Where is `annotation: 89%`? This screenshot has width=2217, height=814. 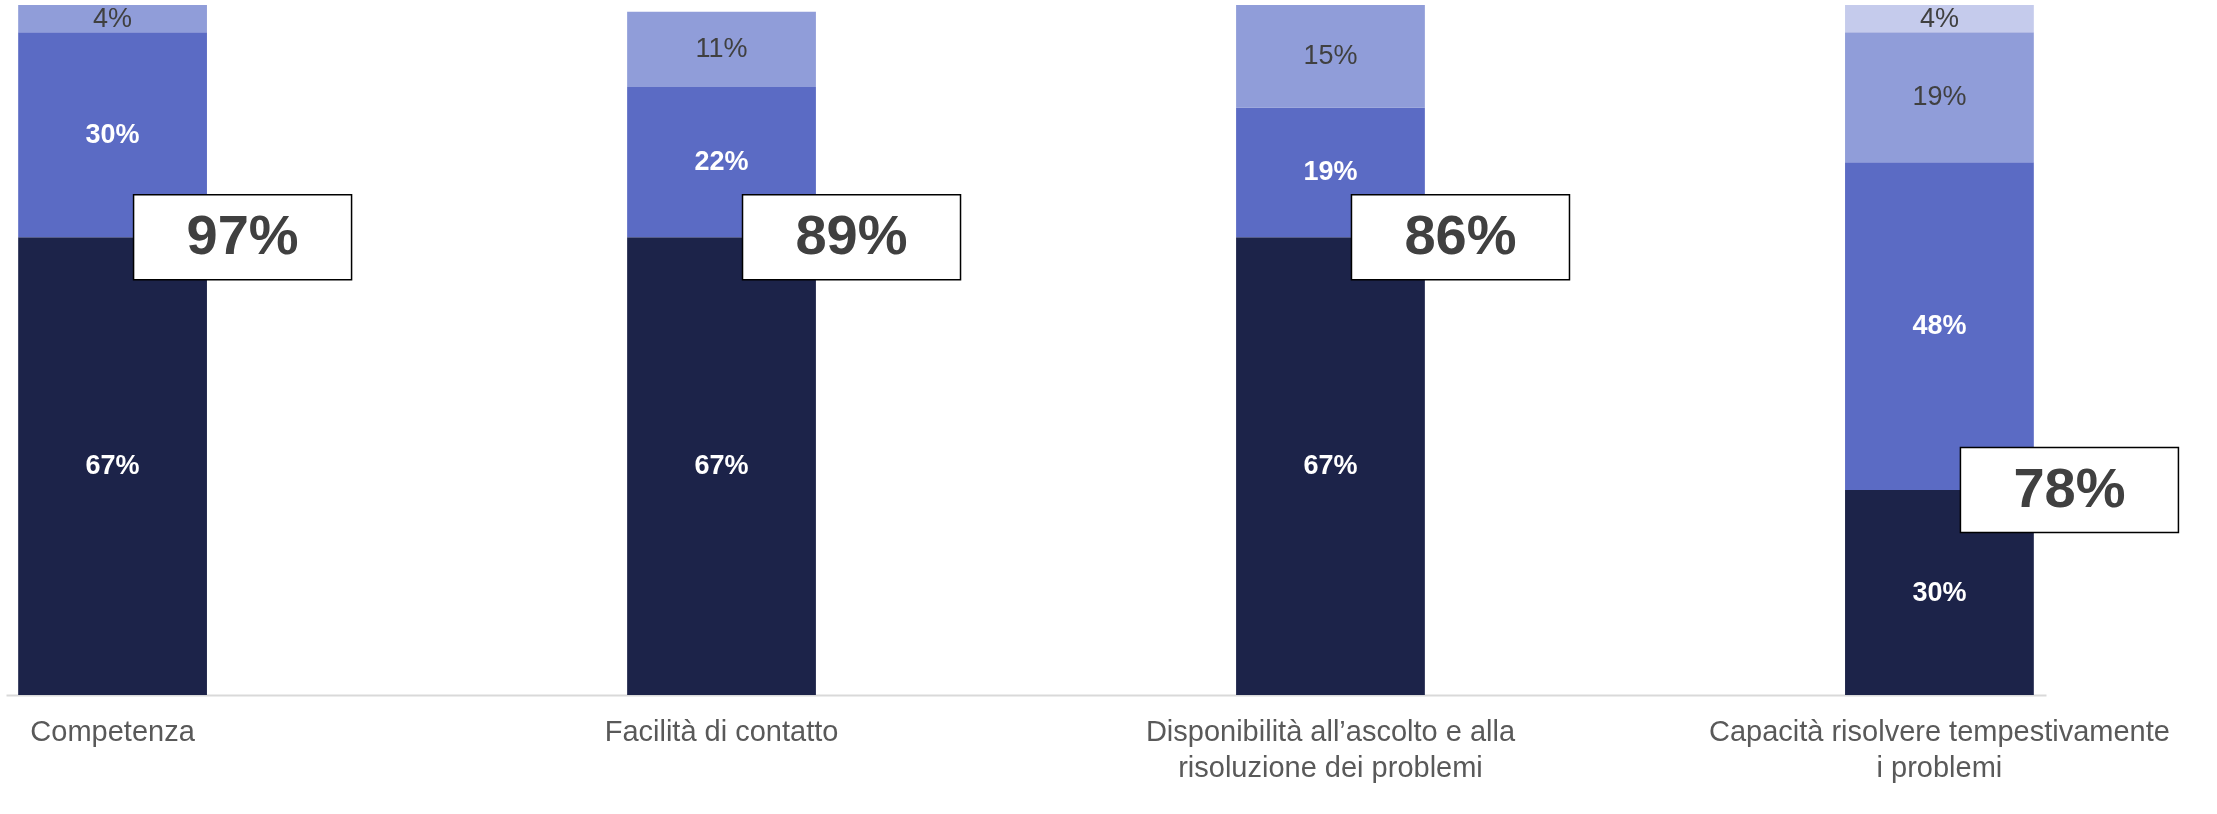 annotation: 89% is located at coordinates (851, 235).